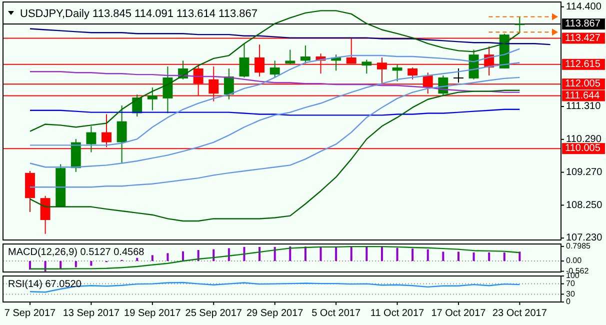 The height and width of the screenshot is (325, 606). What do you see at coordinates (584, 6) in the screenshot?
I see `y-tick-label: 114.400` at bounding box center [584, 6].